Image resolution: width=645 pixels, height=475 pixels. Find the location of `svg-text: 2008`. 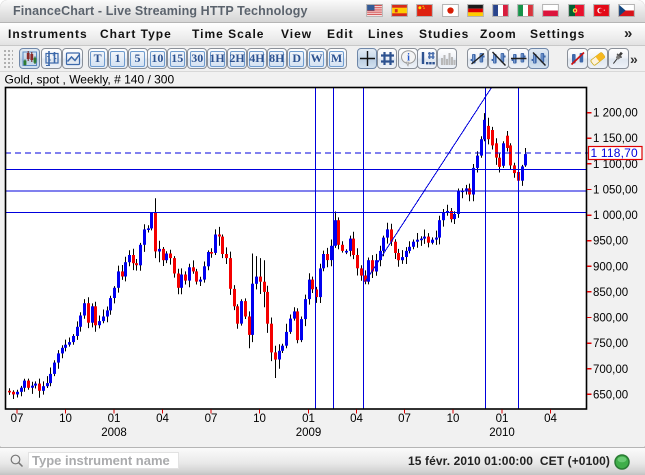

svg-text: 2008 is located at coordinates (114, 433).